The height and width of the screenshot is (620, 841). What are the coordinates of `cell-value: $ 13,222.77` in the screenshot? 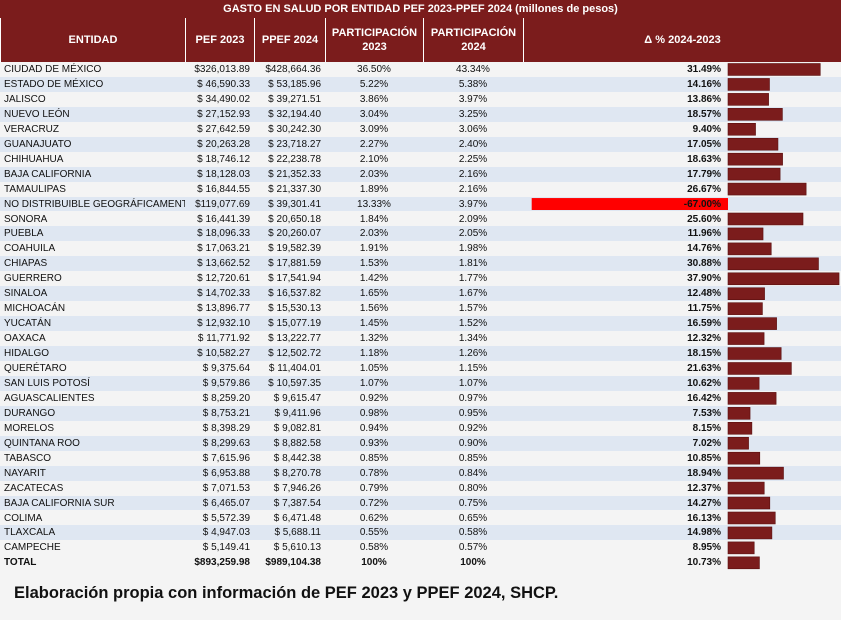 It's located at (294, 339).